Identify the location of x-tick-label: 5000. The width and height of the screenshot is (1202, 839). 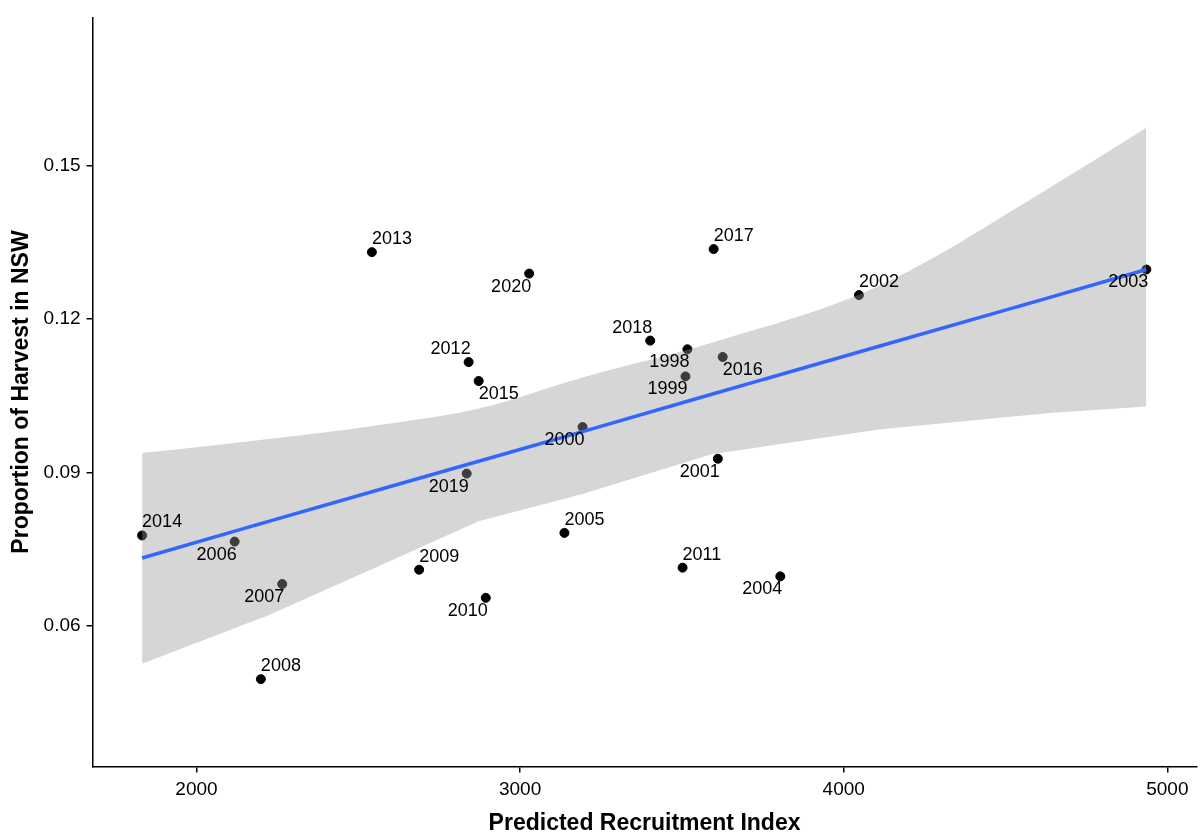
(1167, 789).